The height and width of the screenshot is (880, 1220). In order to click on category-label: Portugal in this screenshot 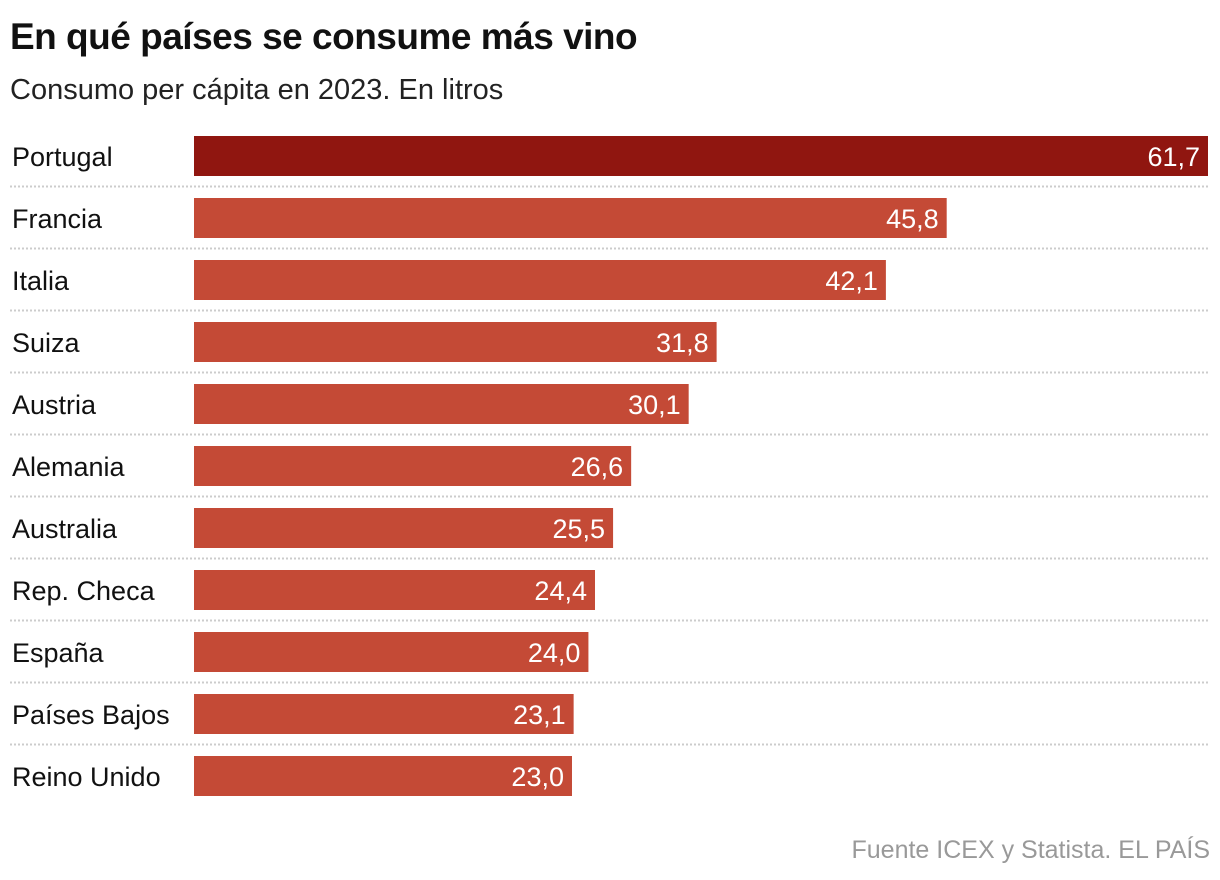, I will do `click(62, 157)`.